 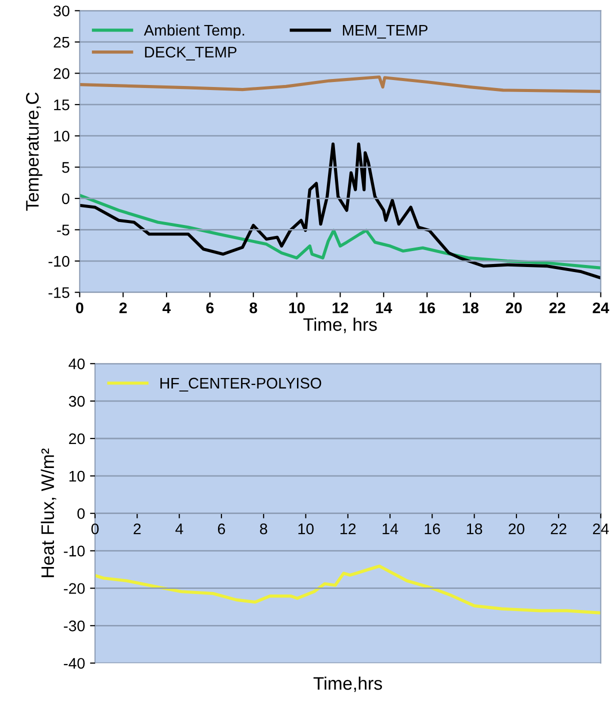 What do you see at coordinates (74, 588) in the screenshot?
I see `y-tick-label: -20` at bounding box center [74, 588].